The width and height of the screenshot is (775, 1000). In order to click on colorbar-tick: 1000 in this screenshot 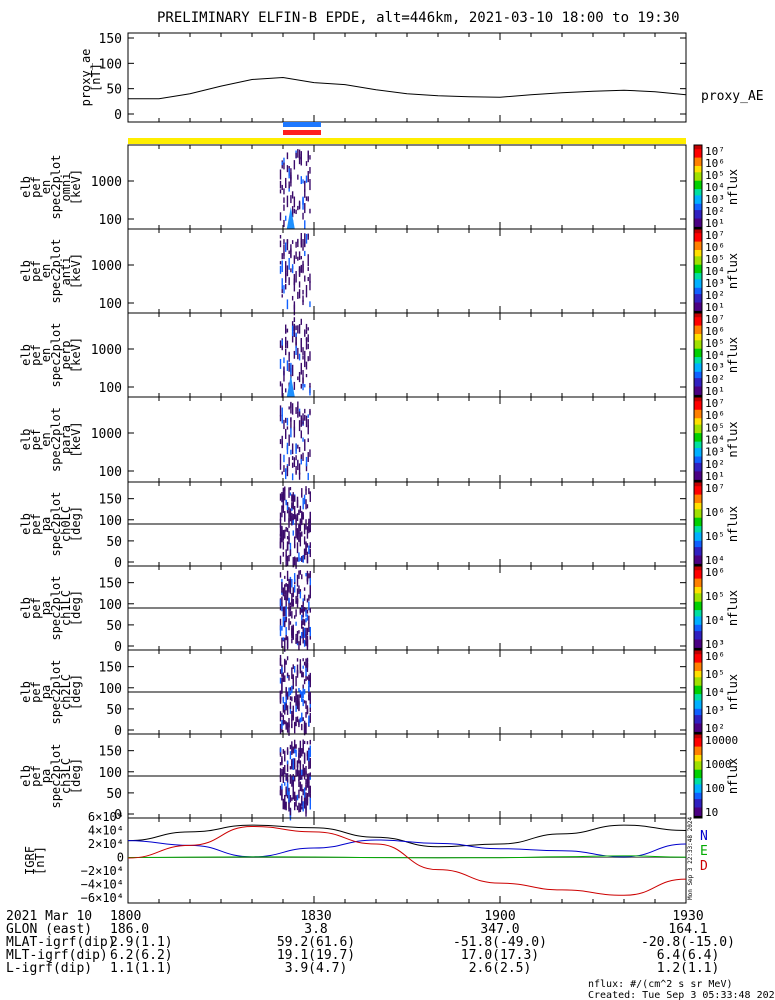, I will do `click(718, 764)`.